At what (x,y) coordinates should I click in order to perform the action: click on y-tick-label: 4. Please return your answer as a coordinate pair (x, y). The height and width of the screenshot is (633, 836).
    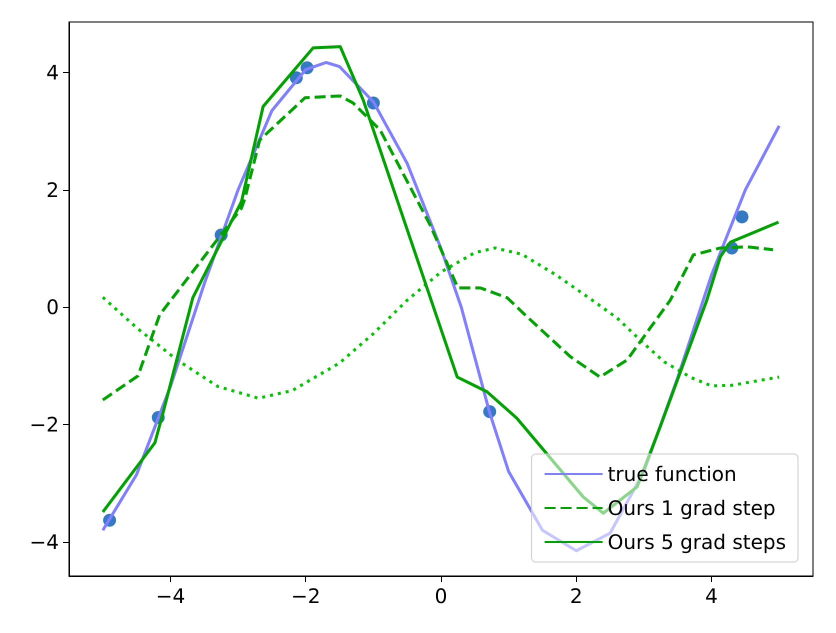
    Looking at the image, I should click on (52, 72).